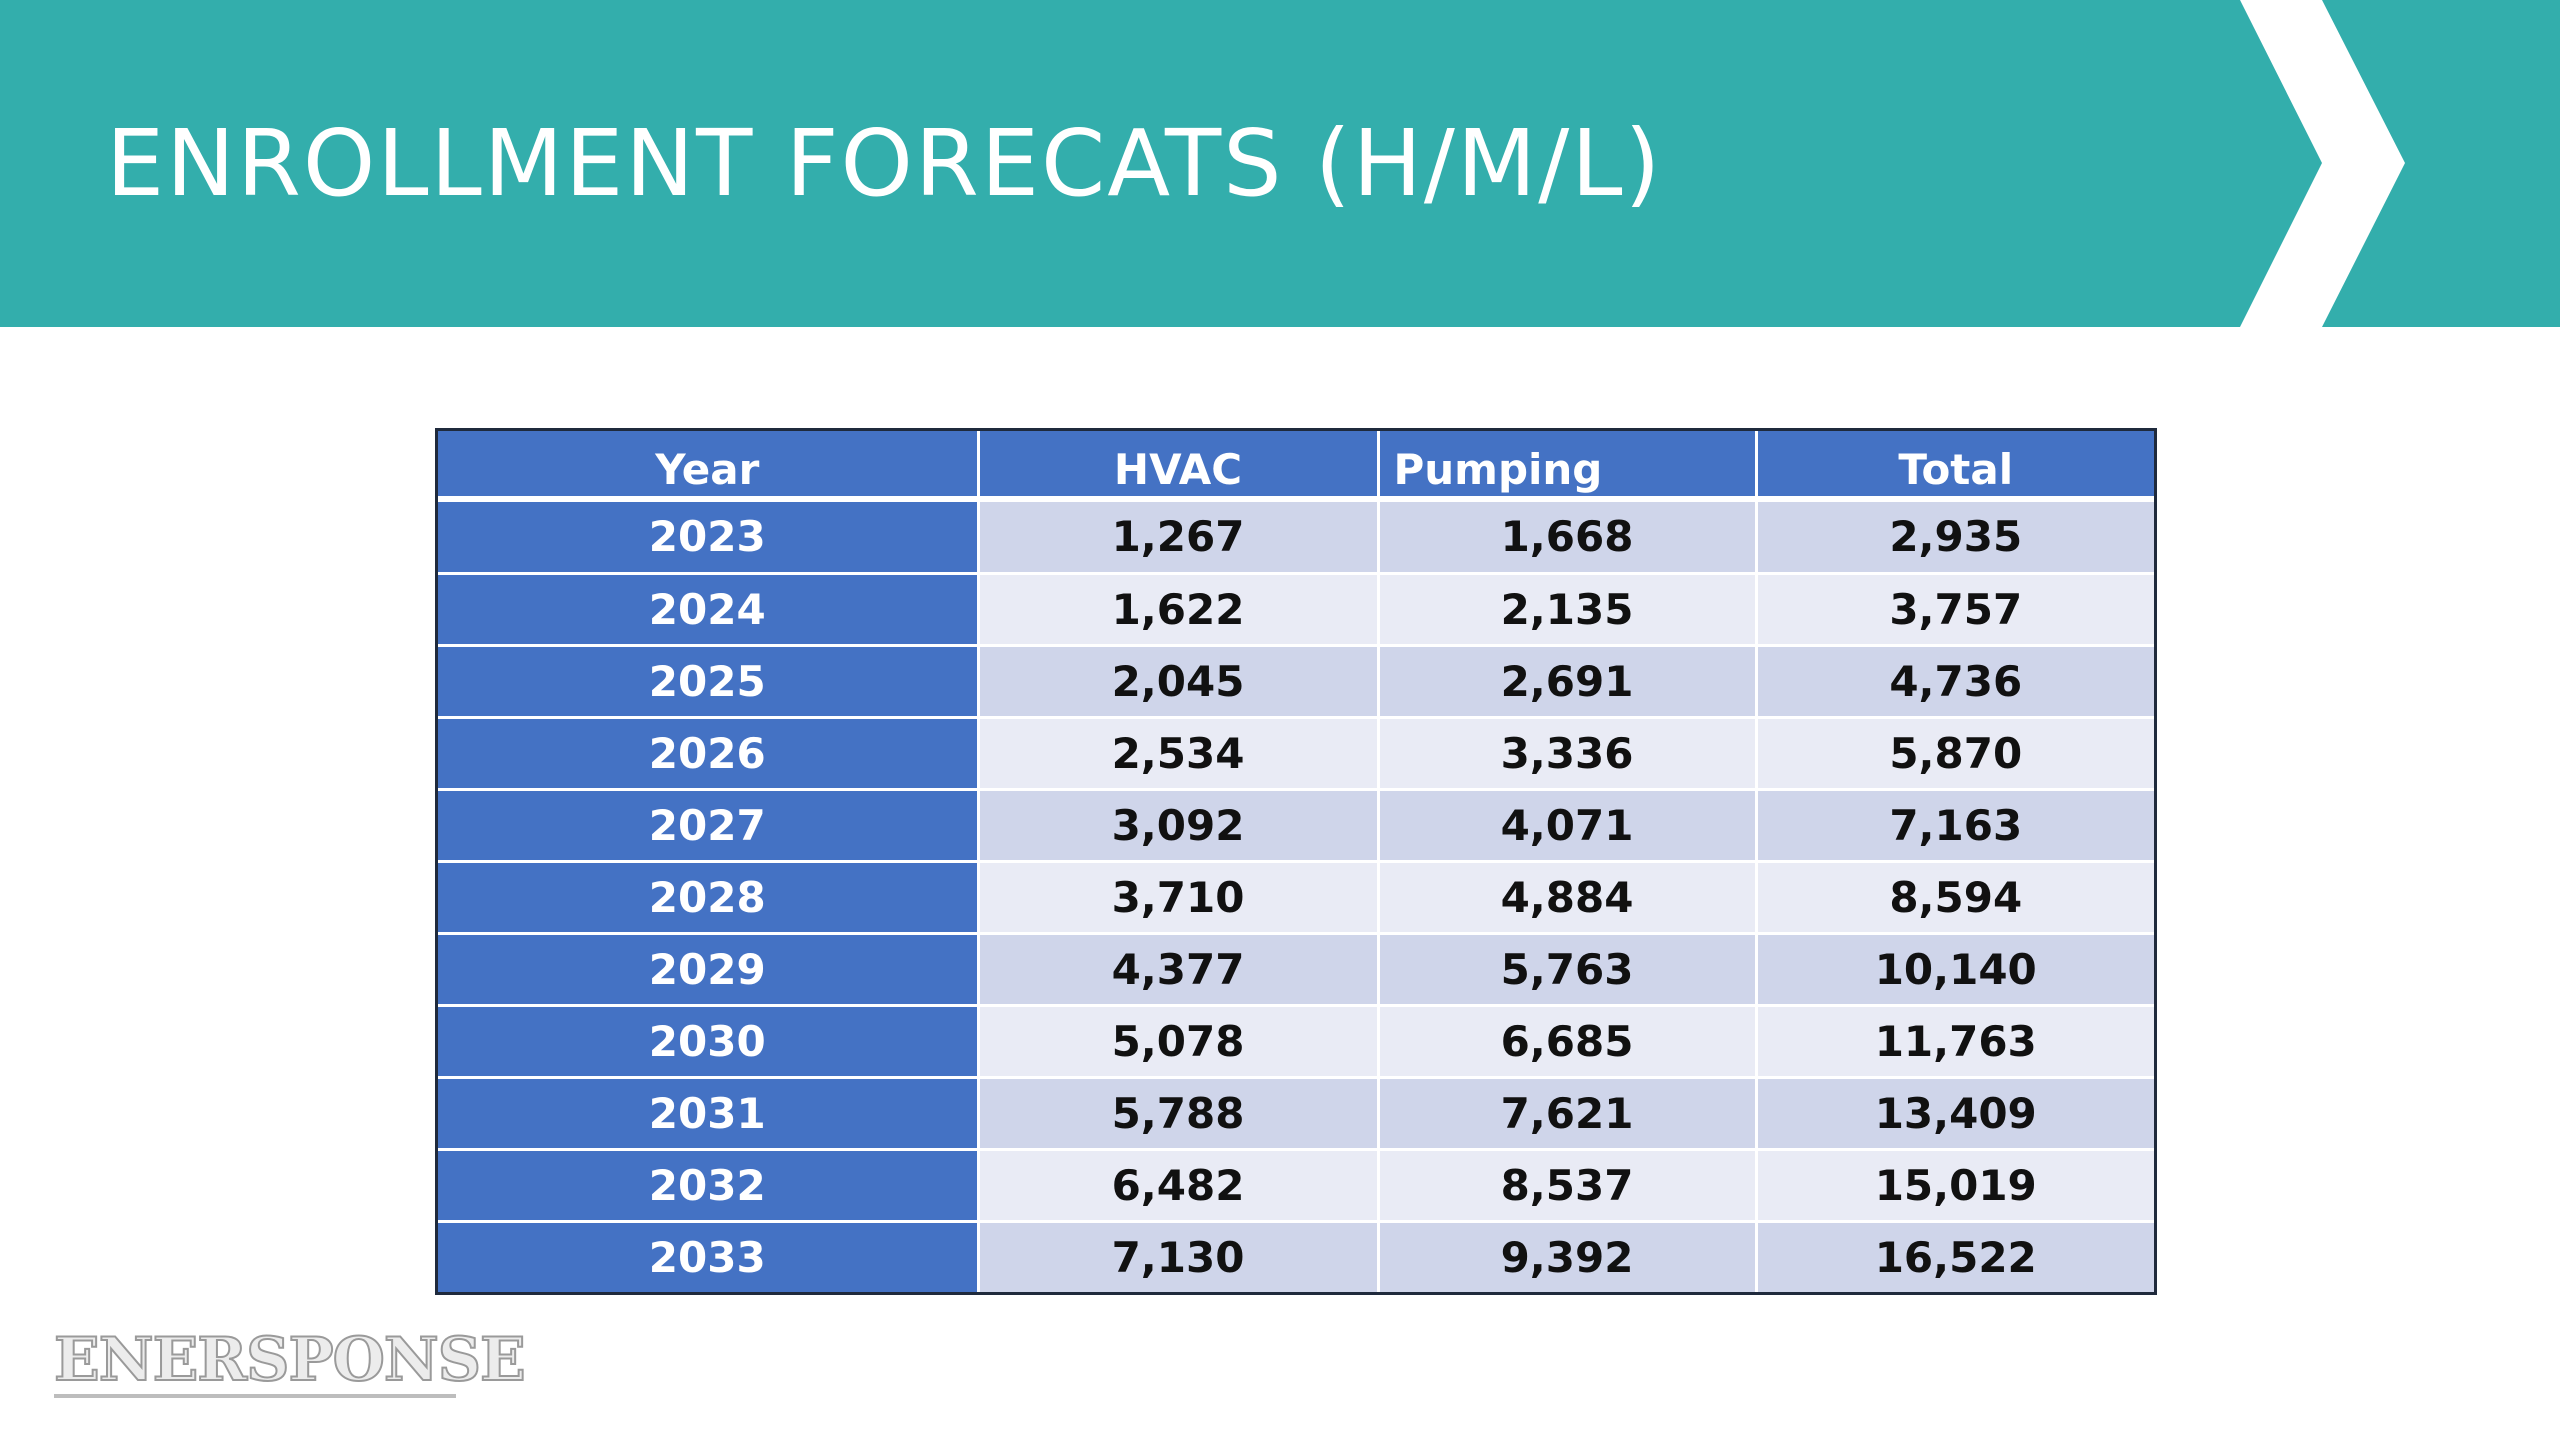 The height and width of the screenshot is (1440, 2560). I want to click on cell-pumping: 4,071, so click(1568, 825).